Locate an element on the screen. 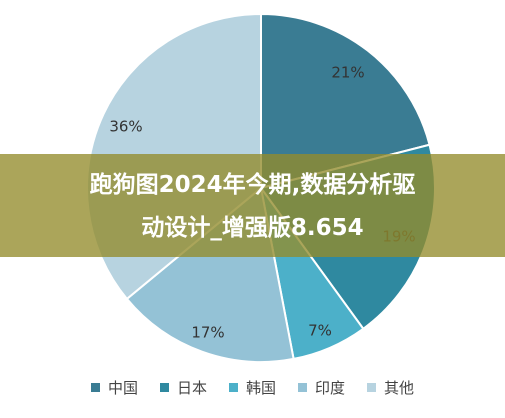 The width and height of the screenshot is (505, 418). legend-item-4: 其他 is located at coordinates (390, 387).